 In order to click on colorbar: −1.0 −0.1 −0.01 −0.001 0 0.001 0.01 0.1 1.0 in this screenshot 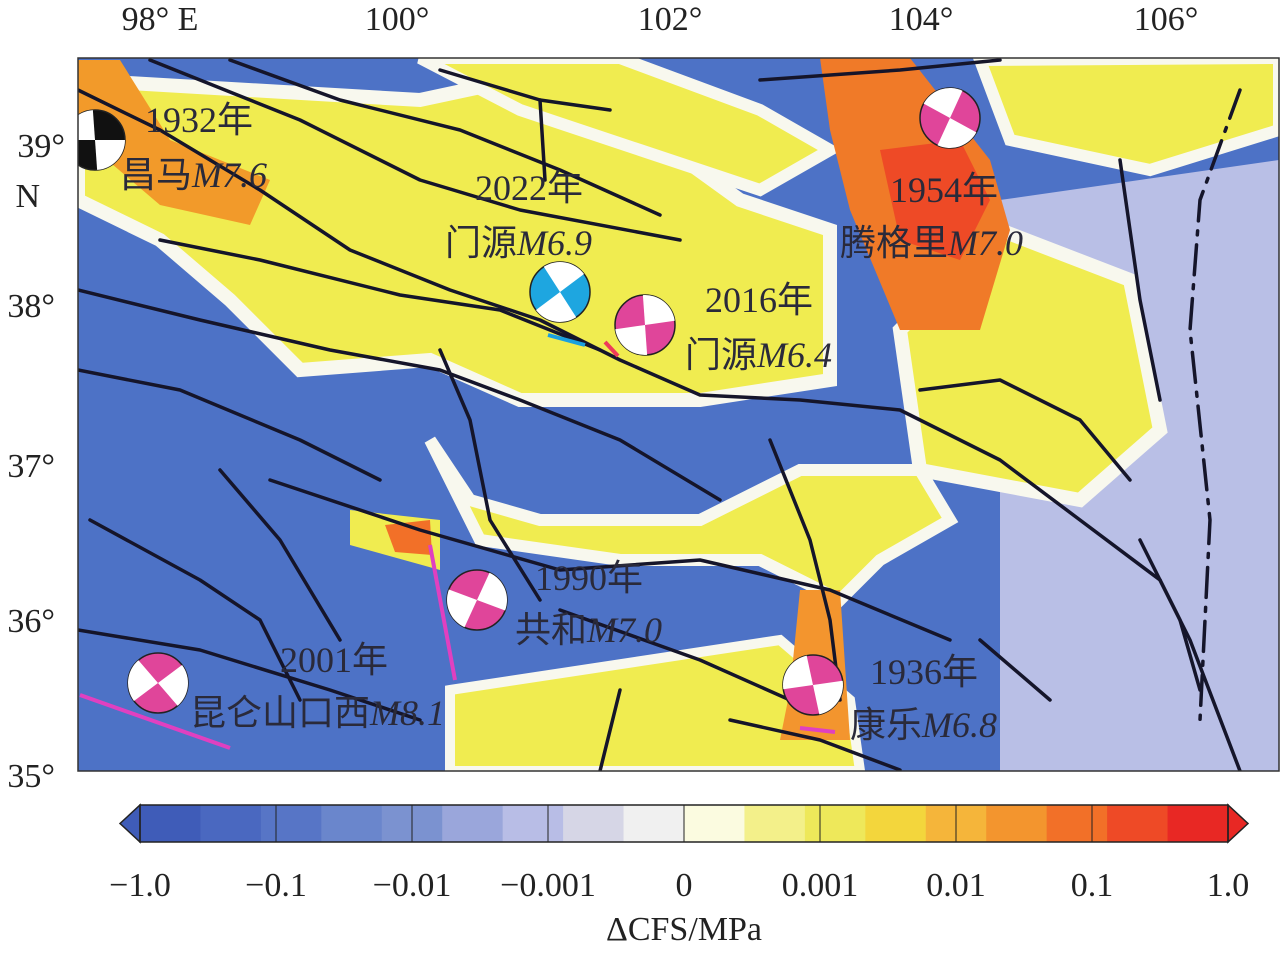, I will do `click(679, 853)`.